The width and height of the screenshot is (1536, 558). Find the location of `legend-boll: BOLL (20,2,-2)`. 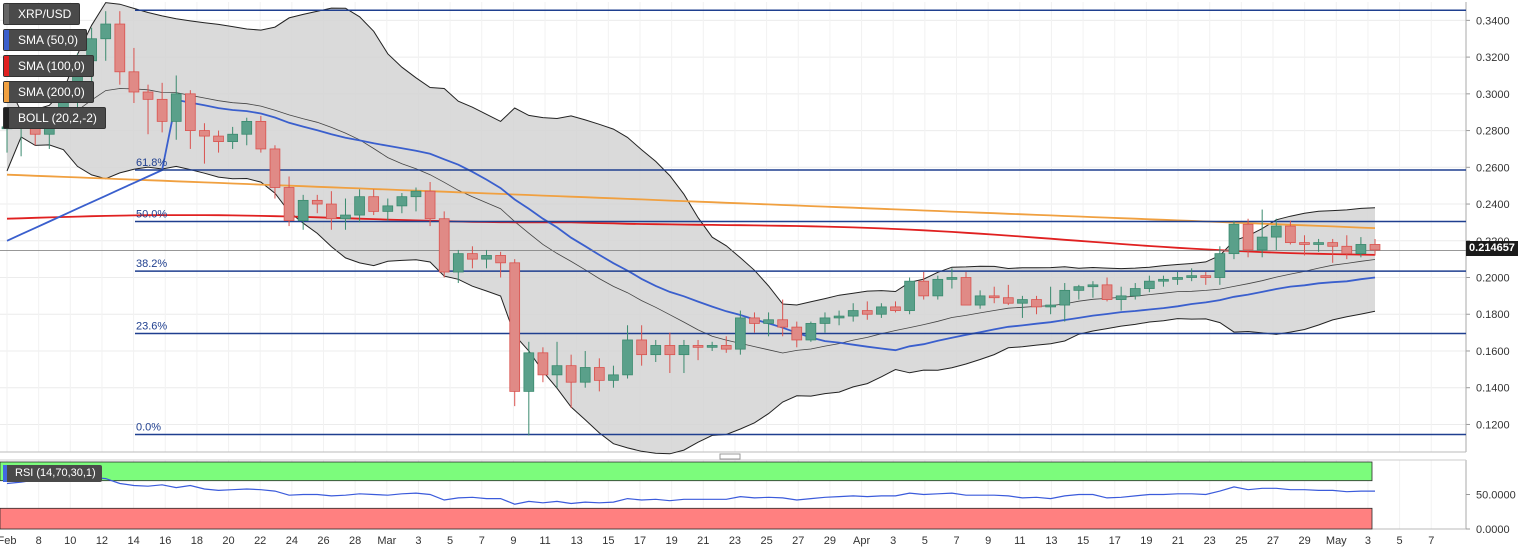

legend-boll: BOLL (20,2,-2) is located at coordinates (54, 118).